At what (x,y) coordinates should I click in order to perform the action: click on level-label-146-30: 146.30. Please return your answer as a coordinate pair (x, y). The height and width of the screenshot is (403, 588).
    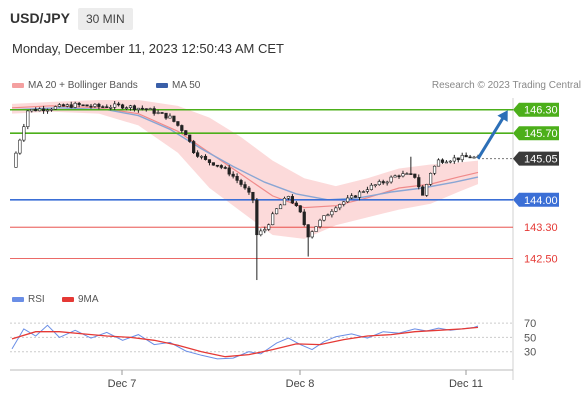
    Looking at the image, I should click on (541, 111).